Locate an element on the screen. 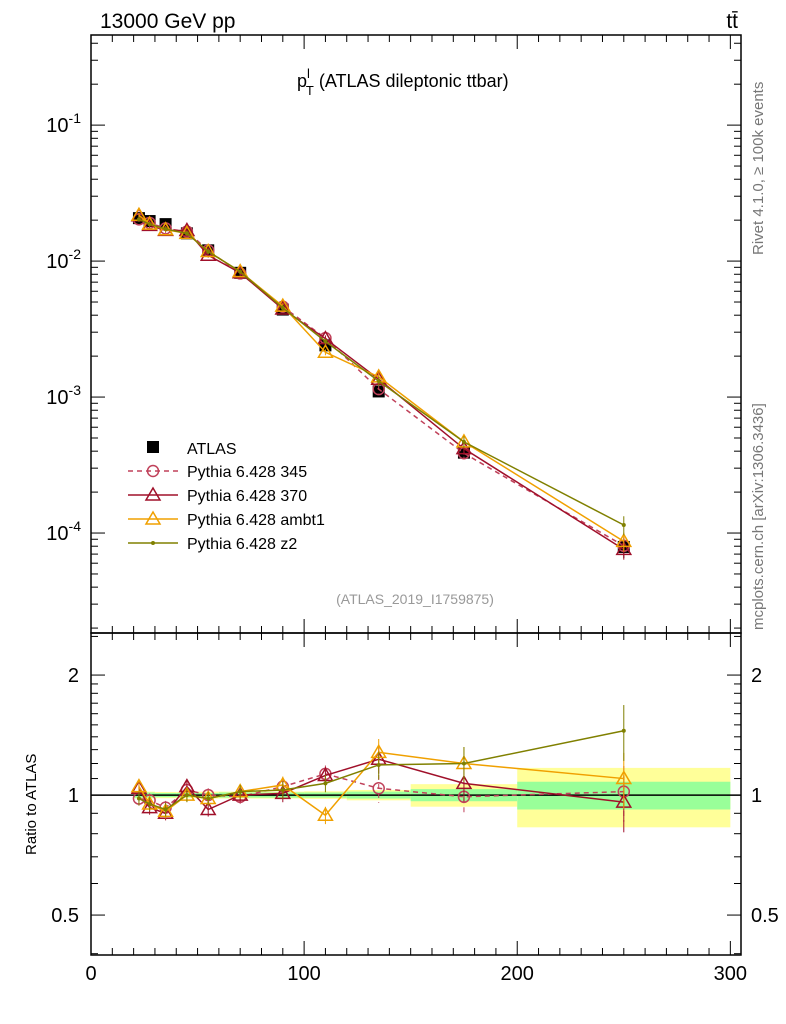 The image size is (786, 1024). ratio-tick-label-right: 0.5 is located at coordinates (765, 916).